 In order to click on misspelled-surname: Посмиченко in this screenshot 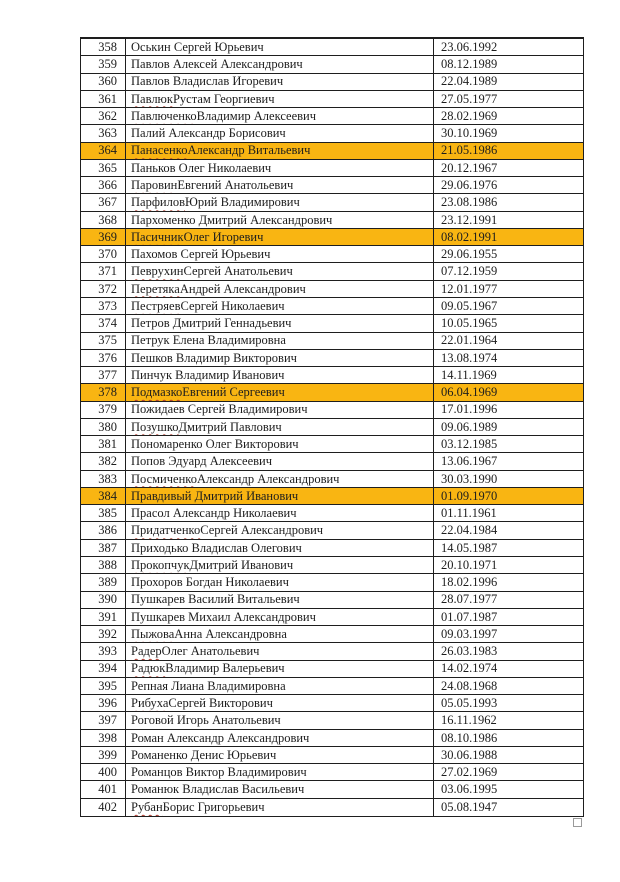, I will do `click(164, 478)`.